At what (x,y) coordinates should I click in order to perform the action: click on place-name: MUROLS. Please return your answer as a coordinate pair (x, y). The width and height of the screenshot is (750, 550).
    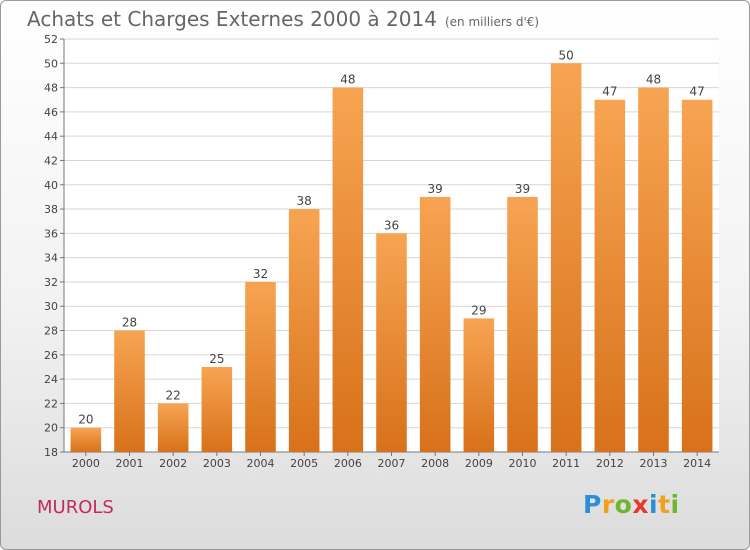
    Looking at the image, I should click on (75, 507).